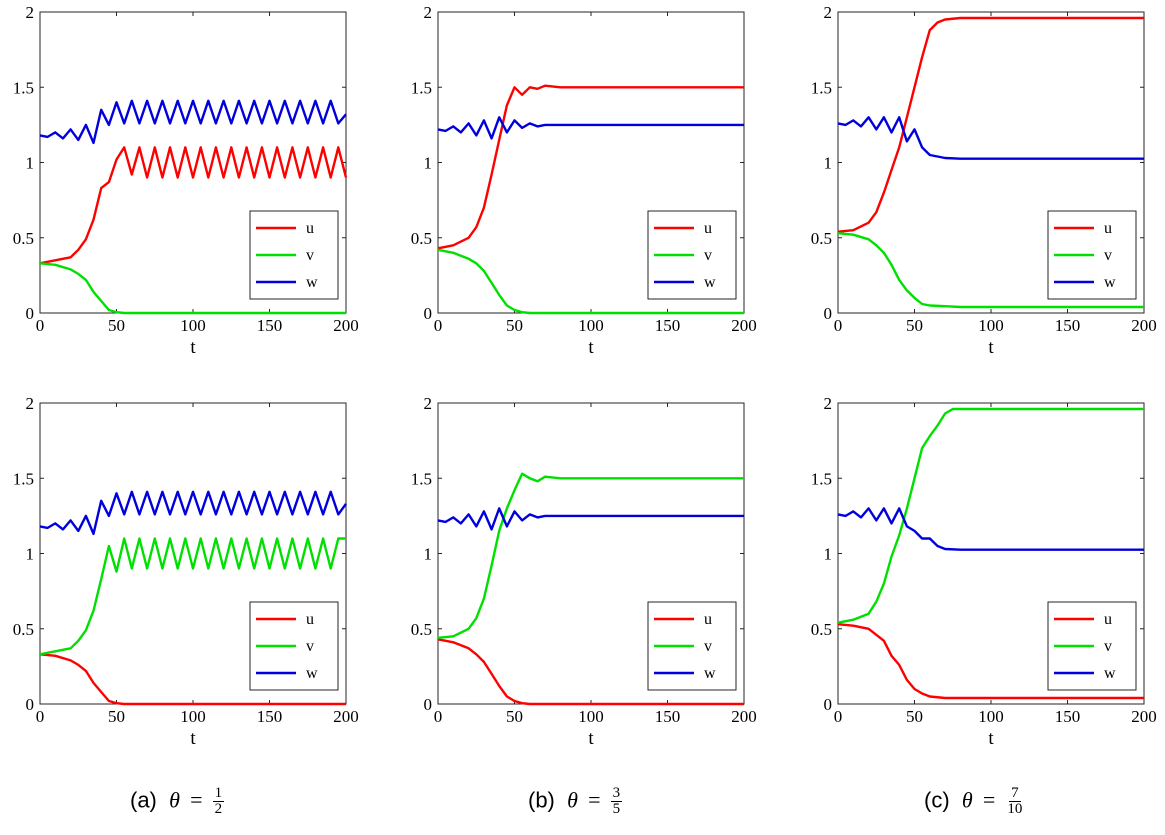 The height and width of the screenshot is (835, 1165). I want to click on fraction: 3 5, so click(616, 801).